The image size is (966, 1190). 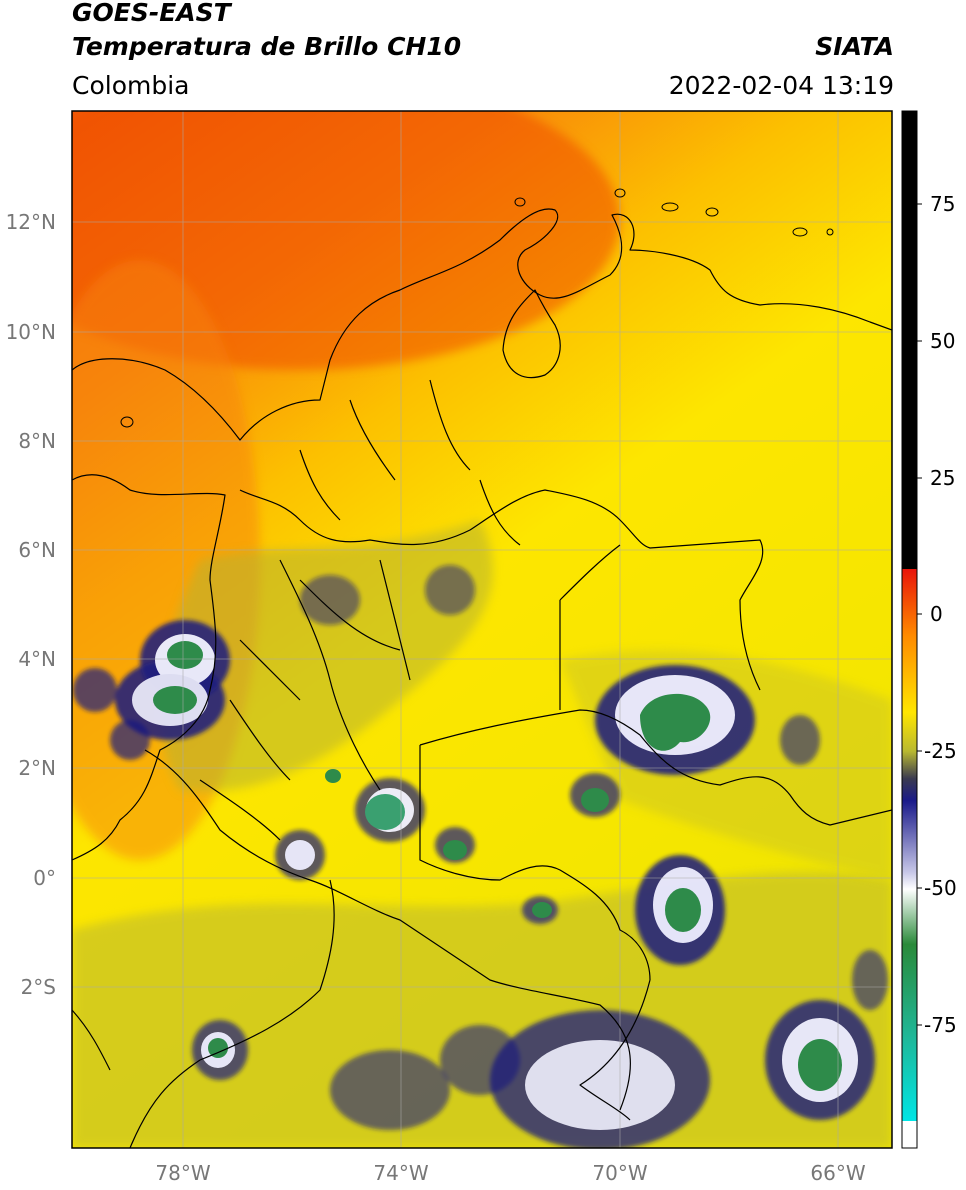 I want to click on islands, so click(x=477, y=308).